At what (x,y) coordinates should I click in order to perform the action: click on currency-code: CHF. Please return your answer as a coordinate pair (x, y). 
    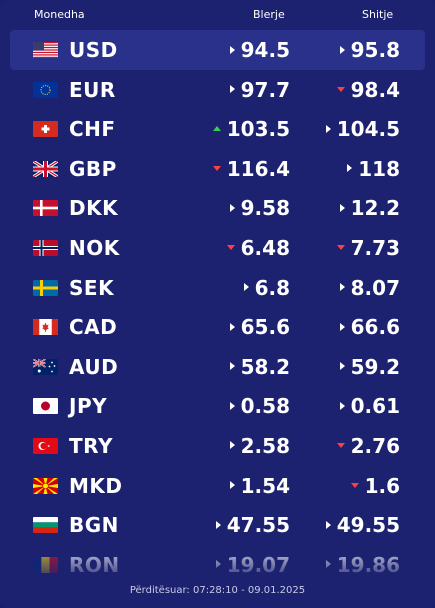
    Looking at the image, I should click on (92, 129).